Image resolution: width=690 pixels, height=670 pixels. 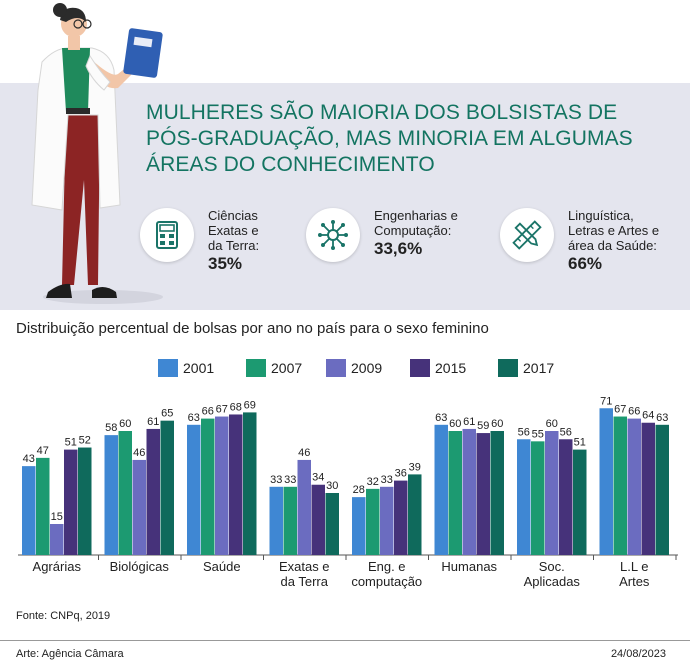 What do you see at coordinates (585, 263) in the screenshot?
I see `stat-value: 66%` at bounding box center [585, 263].